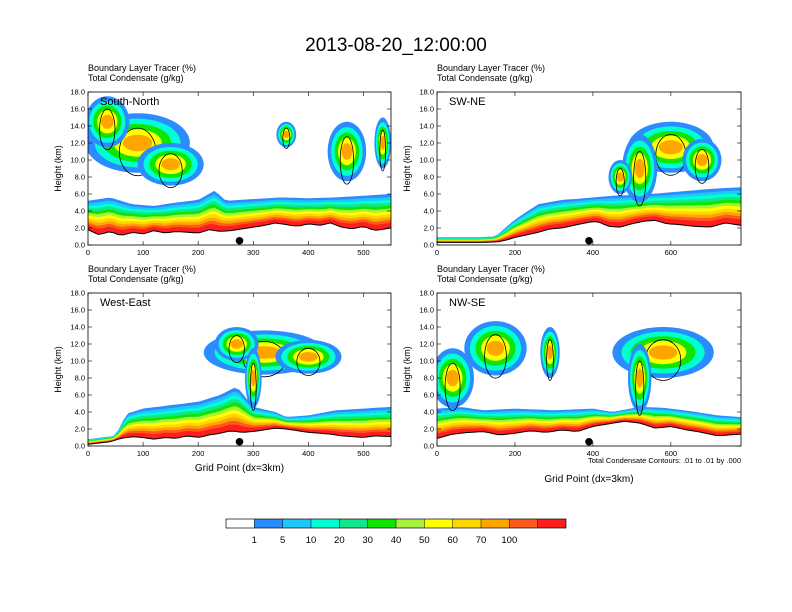 This screenshot has width=792, height=612. I want to click on y-tick-label: 18.0, so click(77, 92).